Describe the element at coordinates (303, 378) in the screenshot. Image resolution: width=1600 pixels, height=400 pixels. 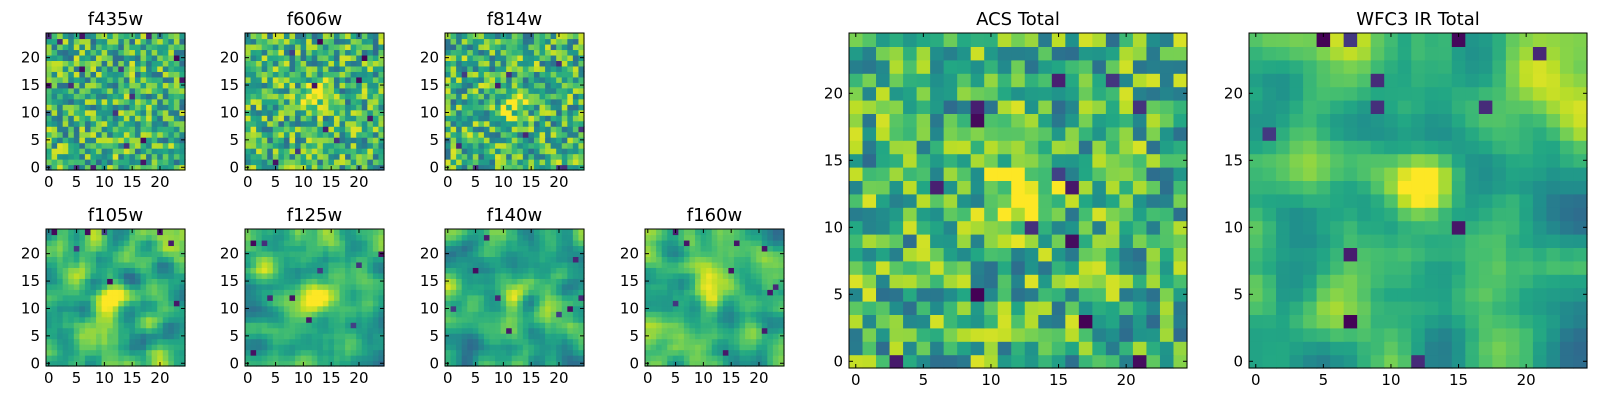
I see `x-tick-label: 10` at that location.